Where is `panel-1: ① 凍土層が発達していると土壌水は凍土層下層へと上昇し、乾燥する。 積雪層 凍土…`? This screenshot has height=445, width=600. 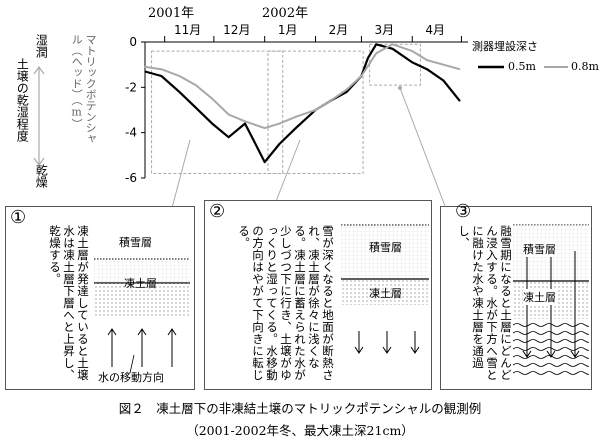
panel-1: ① 凍土層が発達していると土壌水は凍土層下層へと上昇し、乾燥する。 積雪層 凍土… is located at coordinates (100, 298).